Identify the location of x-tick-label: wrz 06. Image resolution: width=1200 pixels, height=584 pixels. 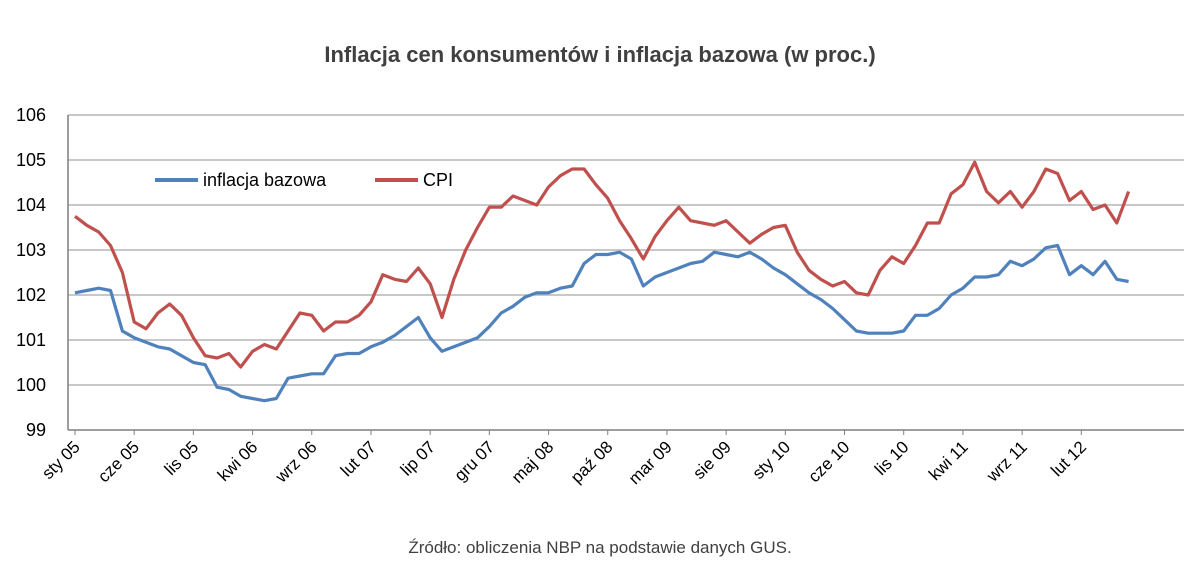
(296, 462).